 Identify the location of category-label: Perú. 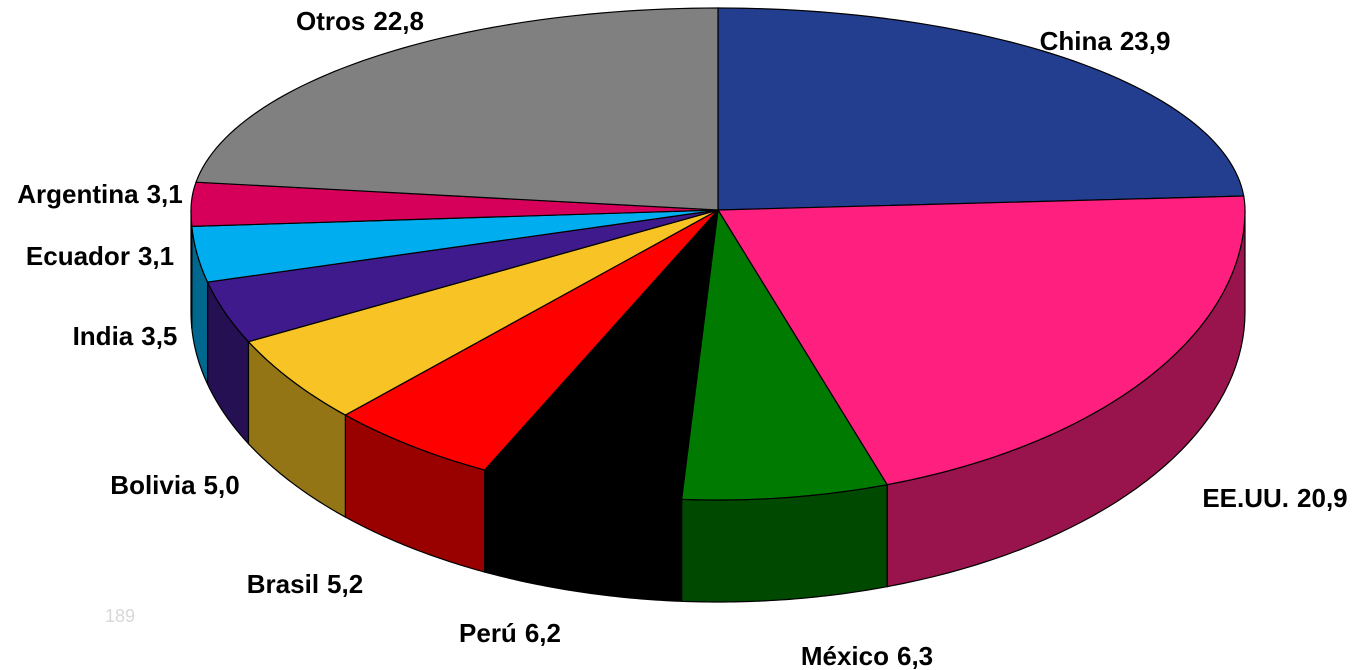
(488, 633).